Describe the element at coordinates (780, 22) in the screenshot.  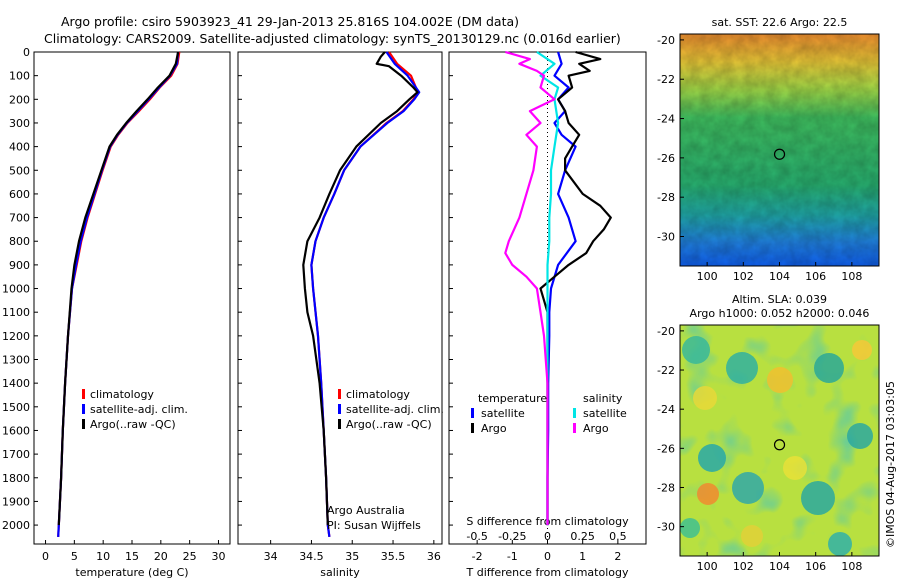
I see `map-title: sat. SST: 22.6 Argo: 22.5` at that location.